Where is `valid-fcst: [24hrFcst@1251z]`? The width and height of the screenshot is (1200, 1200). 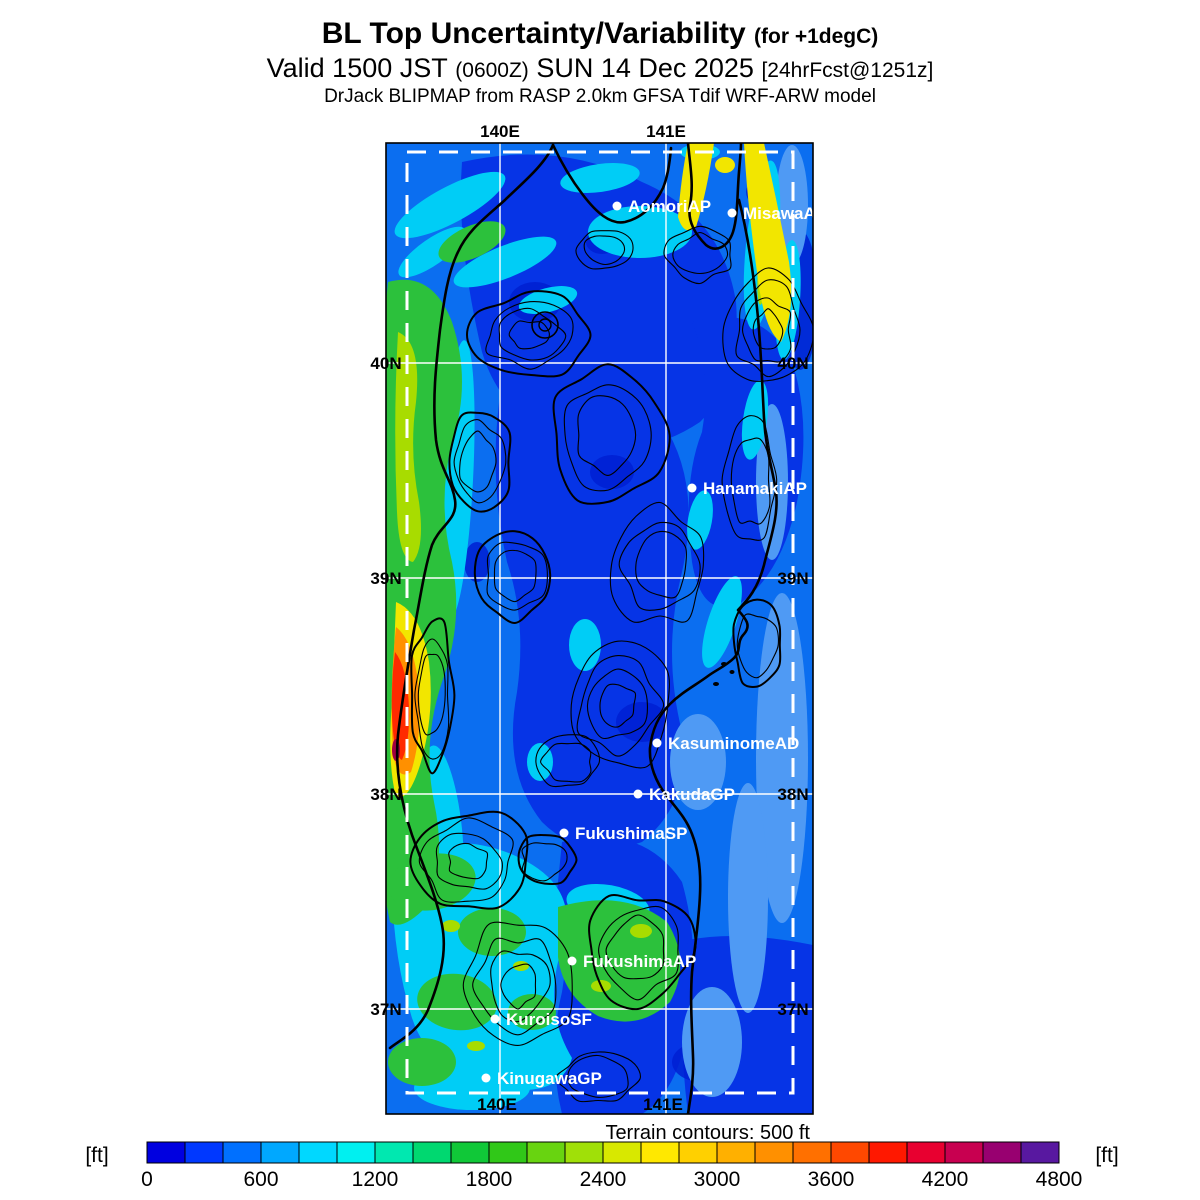
valid-fcst: [24hrFcst@1251z] is located at coordinates (847, 70).